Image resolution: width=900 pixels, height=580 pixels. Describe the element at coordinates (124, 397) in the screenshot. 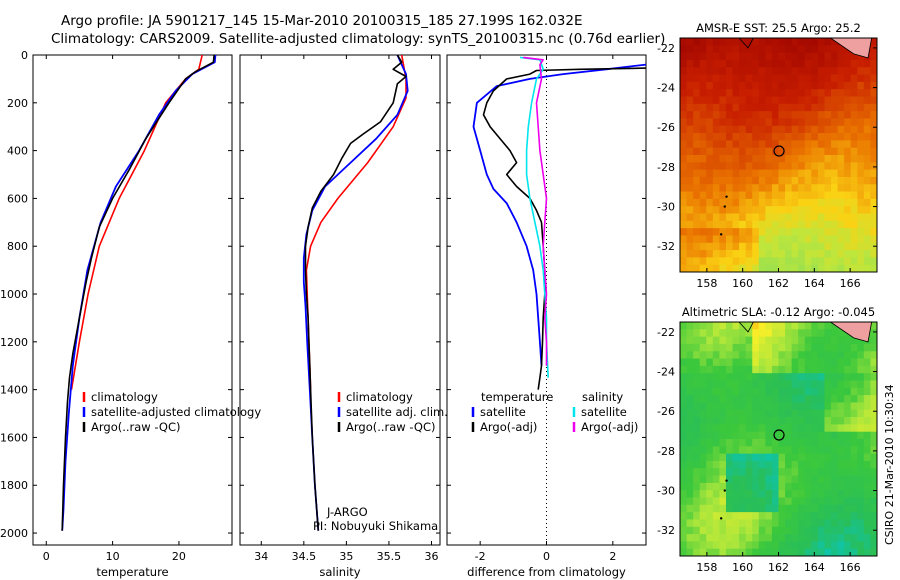

I see `temperature-legend-item-0: climatology` at that location.